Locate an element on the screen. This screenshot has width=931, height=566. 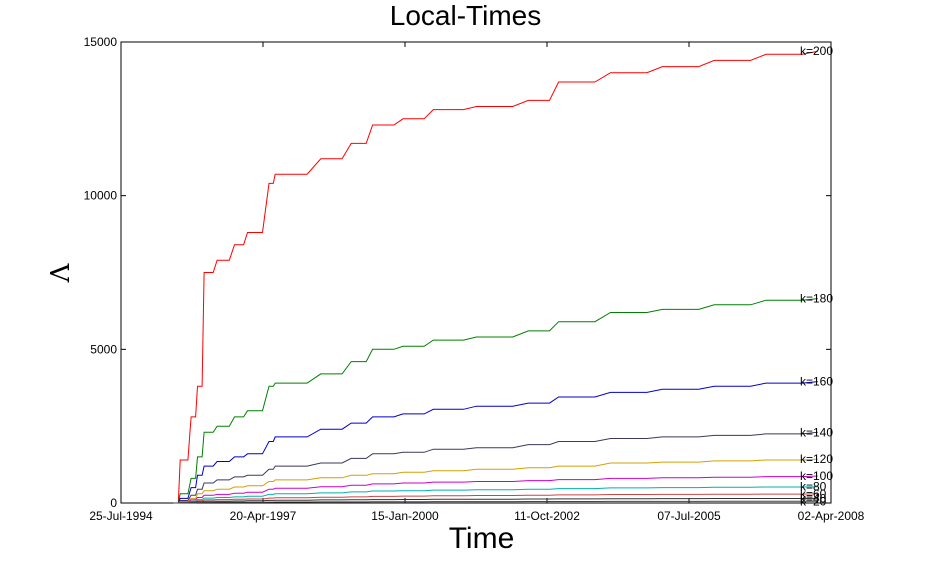
x-tick-label: 15-Jan-2000 is located at coordinates (405, 516).